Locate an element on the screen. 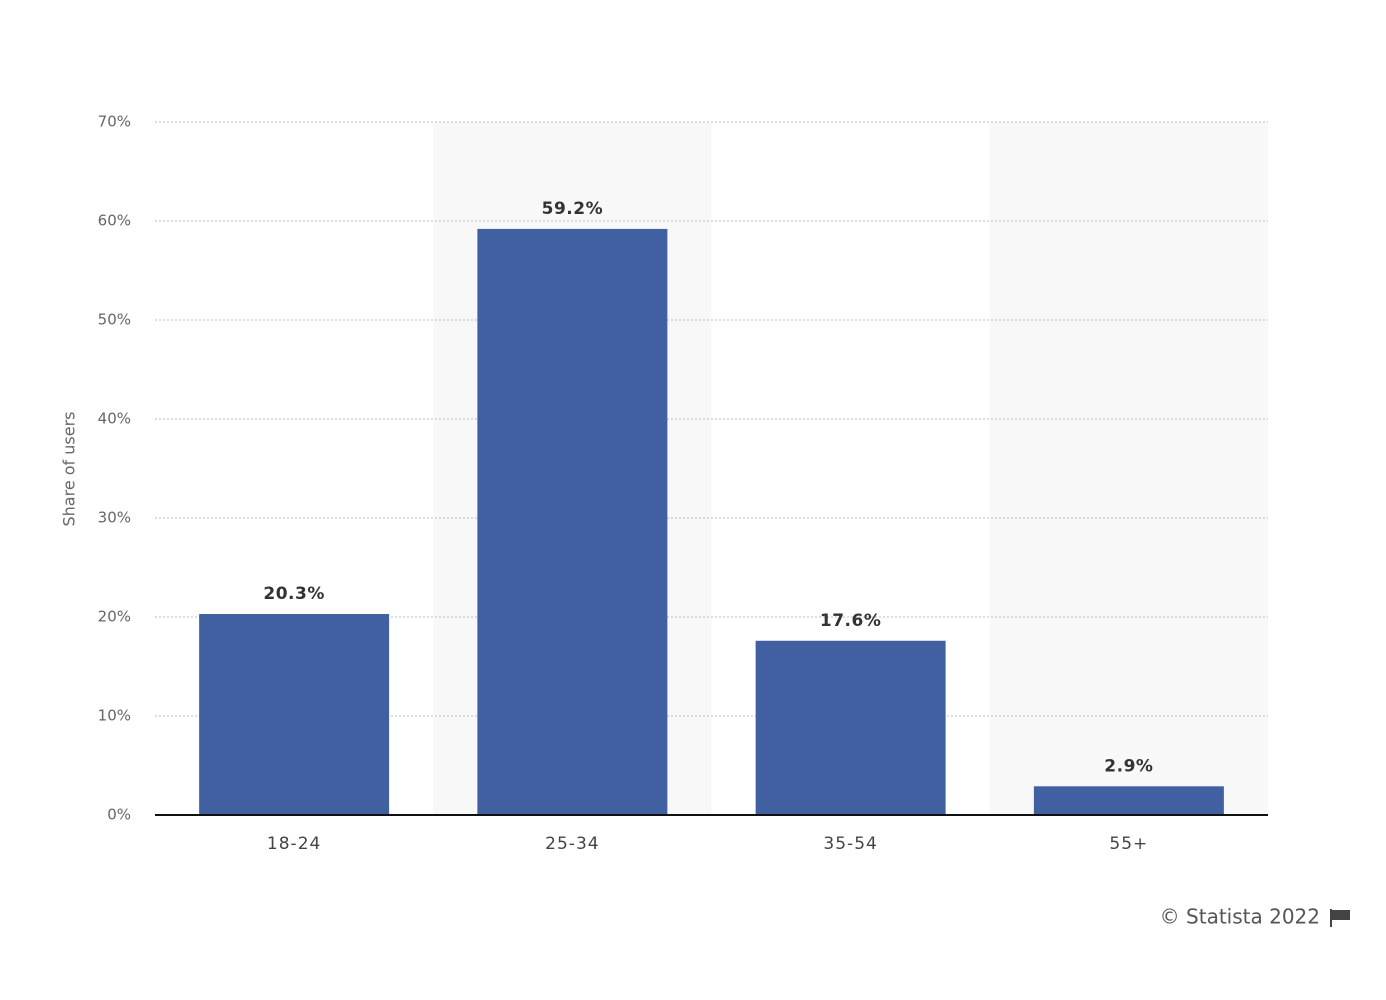 This screenshot has height=1000, width=1386. y-tick-label: 70% is located at coordinates (114, 122).